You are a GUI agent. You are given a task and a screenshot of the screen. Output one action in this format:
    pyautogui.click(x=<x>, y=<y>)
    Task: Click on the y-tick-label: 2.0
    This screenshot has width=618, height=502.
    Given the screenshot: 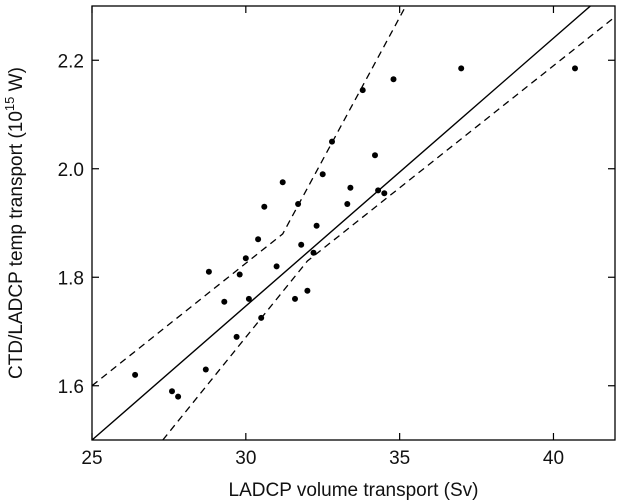 What is the action you would take?
    pyautogui.click(x=71, y=170)
    